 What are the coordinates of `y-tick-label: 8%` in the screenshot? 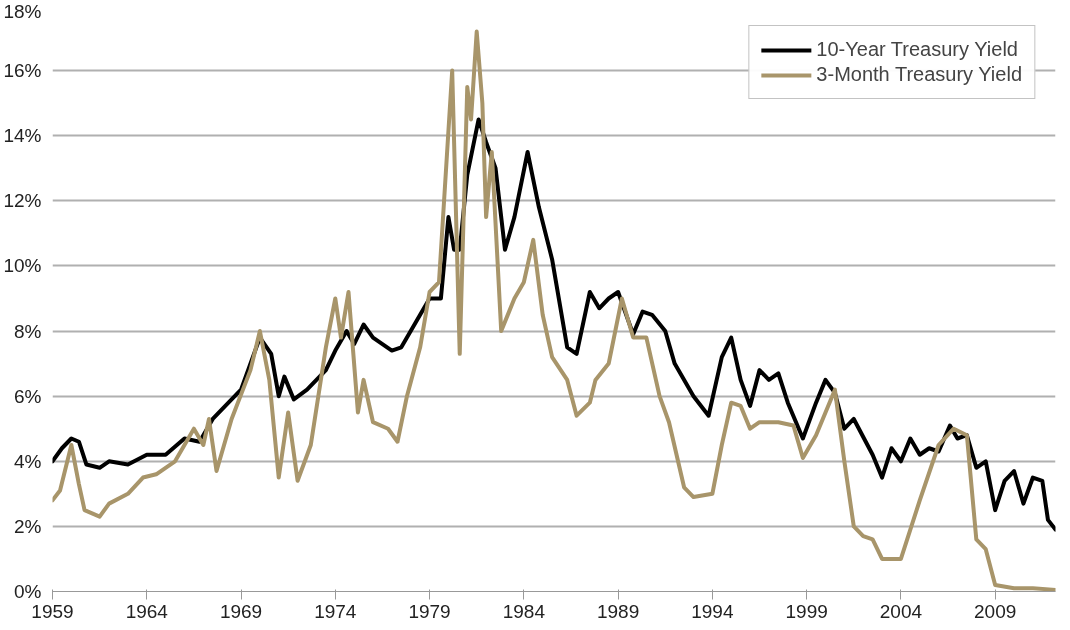 It's located at (28, 331).